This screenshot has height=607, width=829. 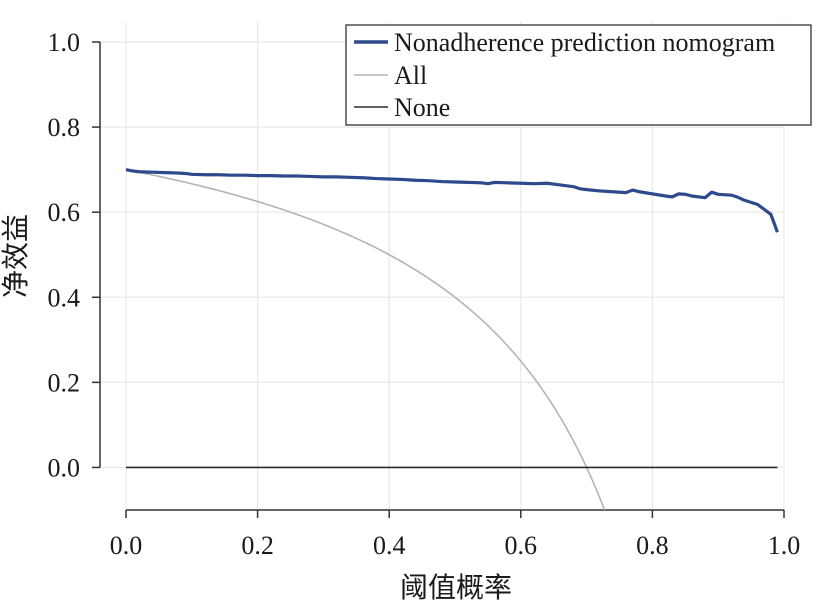 What do you see at coordinates (452, 200) in the screenshot?
I see `series-line-nomogram` at bounding box center [452, 200].